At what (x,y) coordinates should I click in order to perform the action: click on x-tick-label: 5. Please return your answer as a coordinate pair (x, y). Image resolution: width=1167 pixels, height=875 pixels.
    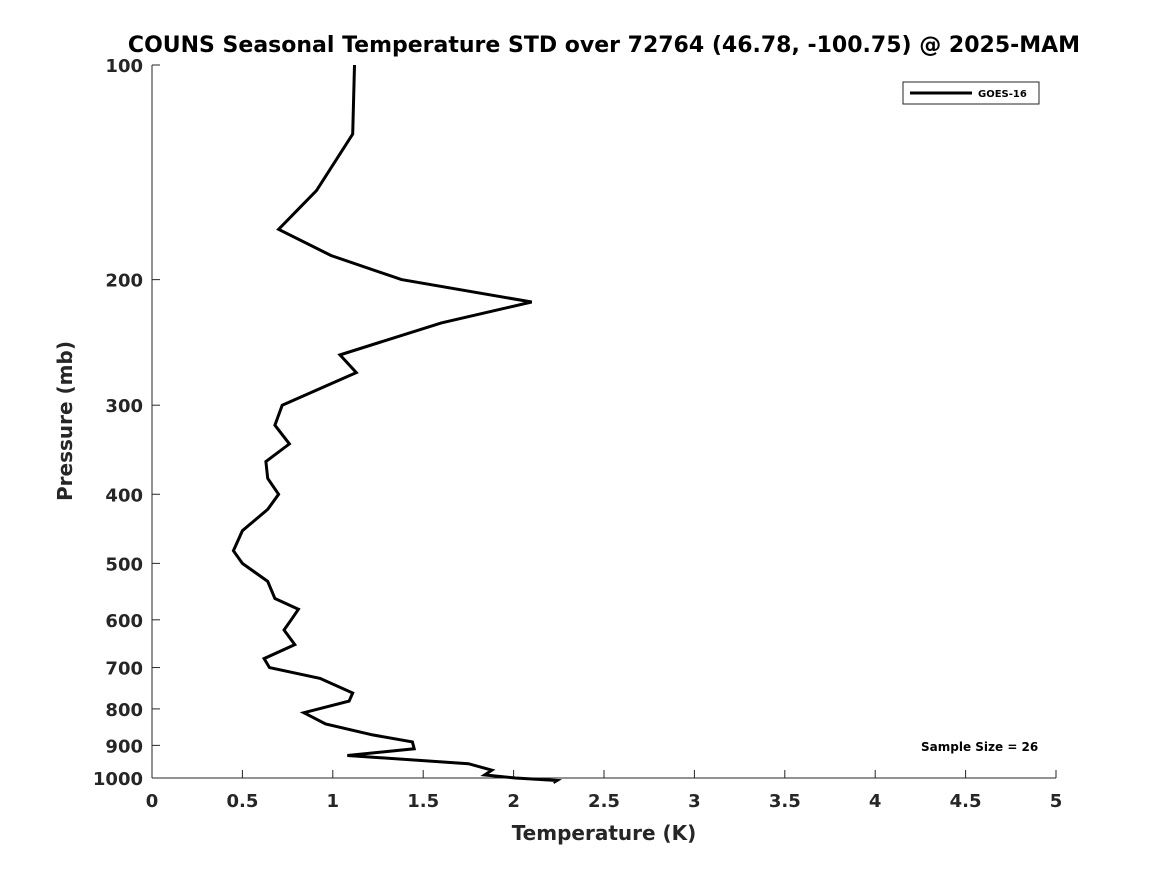
    Looking at the image, I should click on (1056, 801).